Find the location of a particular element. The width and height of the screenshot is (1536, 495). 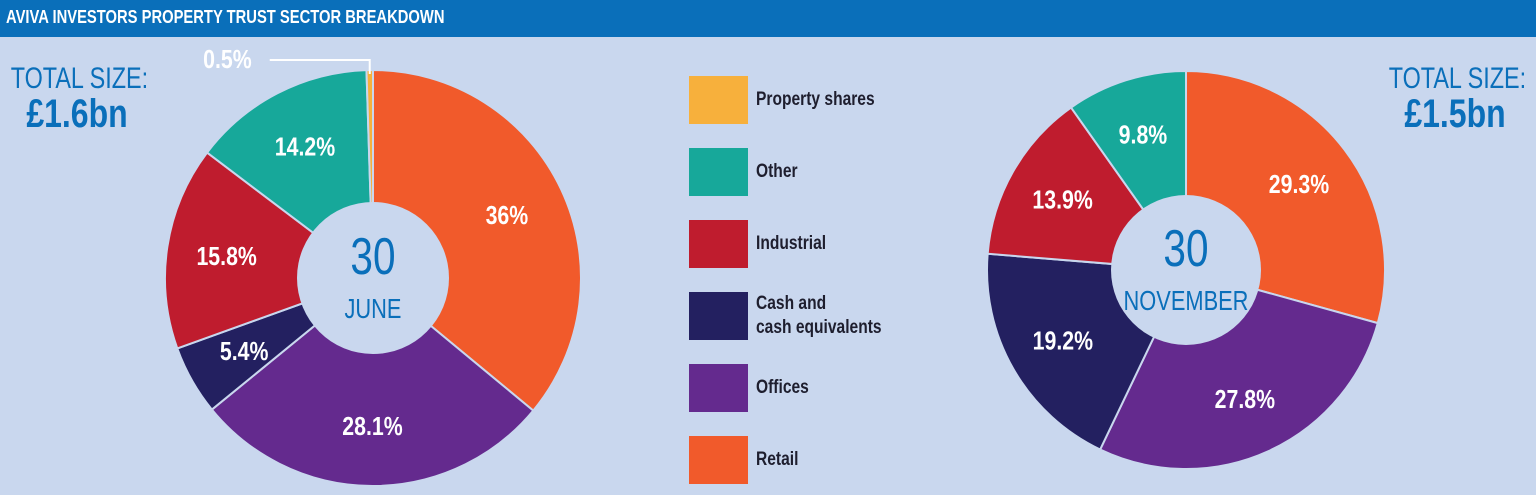

legend-item: Other is located at coordinates (819, 172).